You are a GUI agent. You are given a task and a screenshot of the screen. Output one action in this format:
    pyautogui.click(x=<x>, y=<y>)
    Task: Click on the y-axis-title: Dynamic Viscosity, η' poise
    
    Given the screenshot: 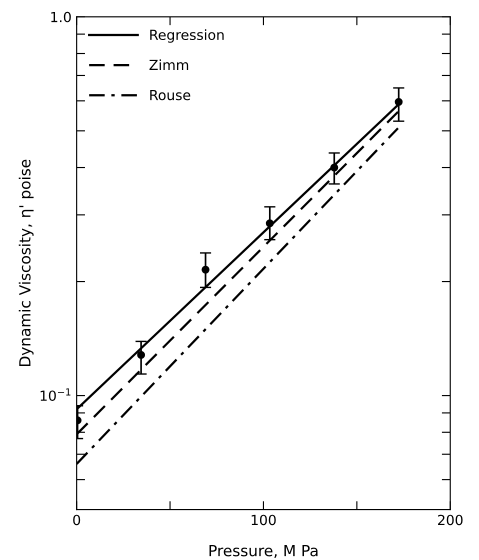 What is the action you would take?
    pyautogui.click(x=26, y=263)
    